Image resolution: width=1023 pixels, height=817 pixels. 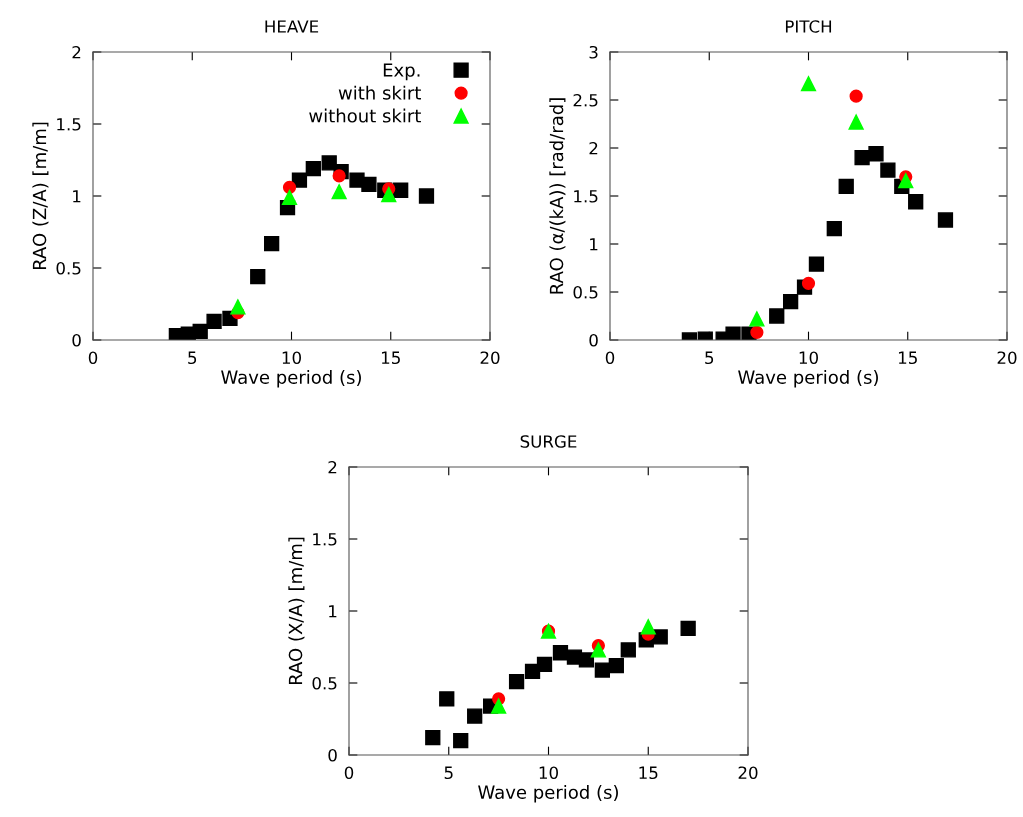 I want to click on y-axis-title: RAO (Z/A) [m/m], so click(x=40, y=196).